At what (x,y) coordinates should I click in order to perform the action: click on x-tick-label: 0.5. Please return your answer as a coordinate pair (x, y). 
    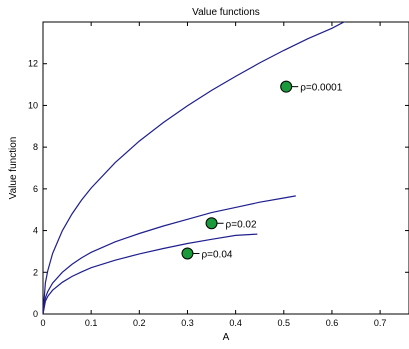
    Looking at the image, I should click on (284, 323).